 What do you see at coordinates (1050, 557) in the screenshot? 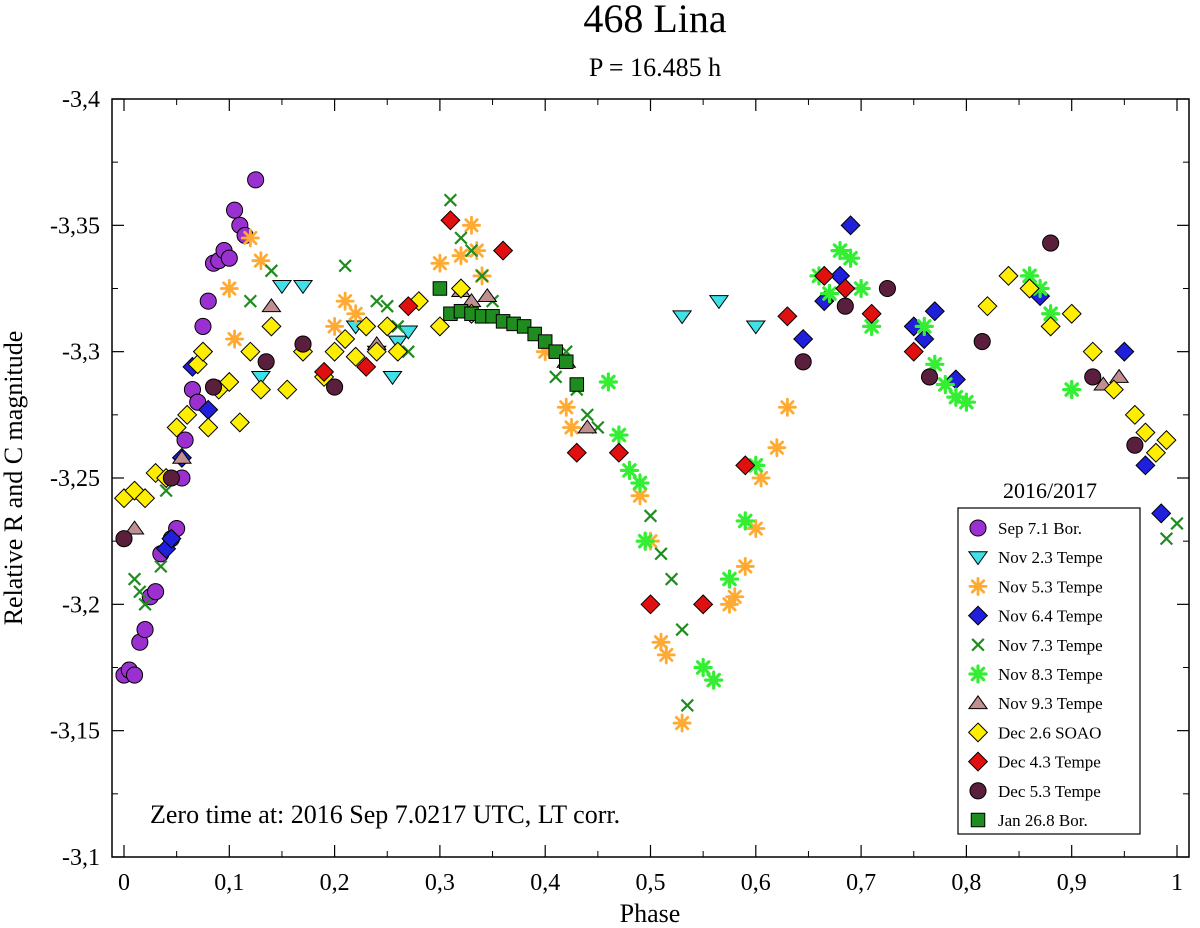
I see `legend-label: Nov 2.3 Tempe` at bounding box center [1050, 557].